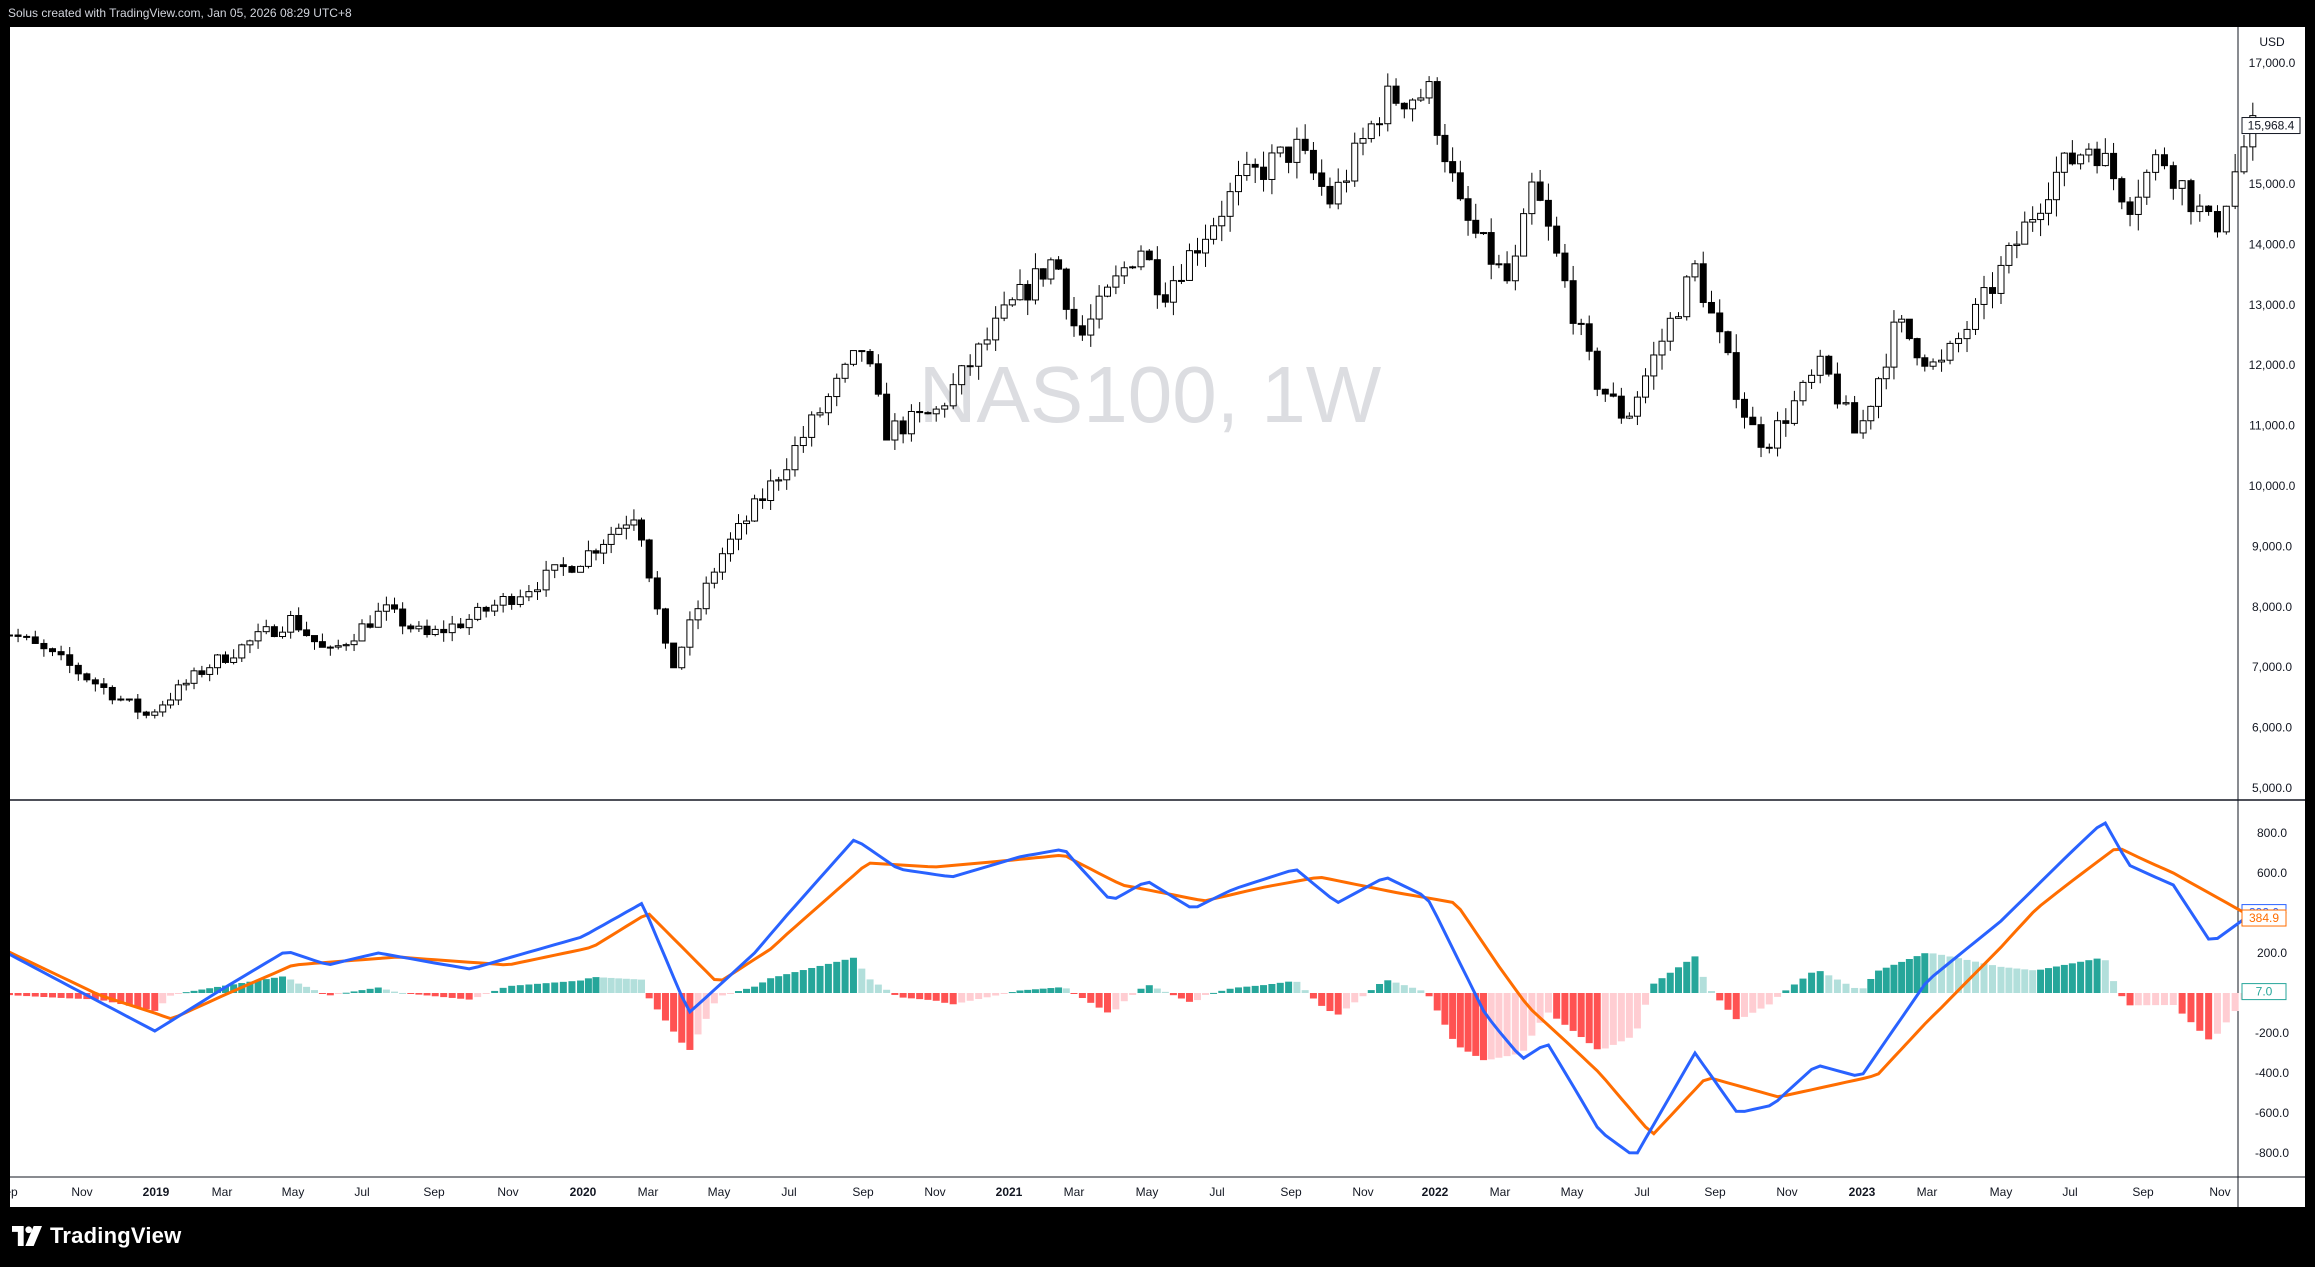  I want to click on tradingview-logo: TradingView, so click(96, 1236).